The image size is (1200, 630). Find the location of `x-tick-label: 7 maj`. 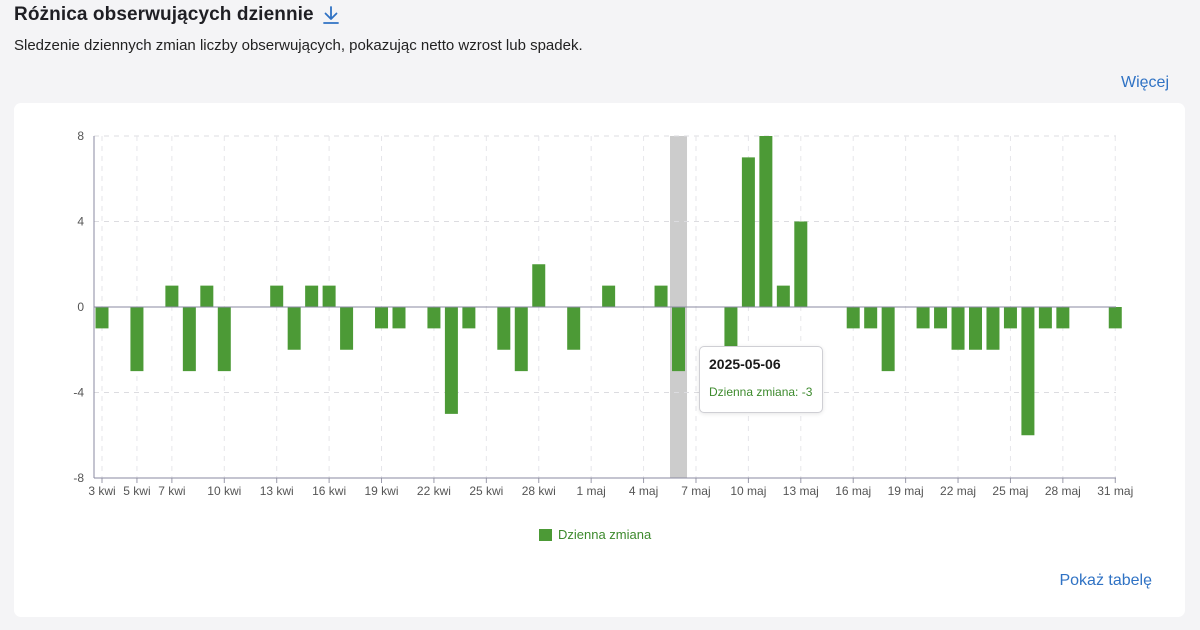

x-tick-label: 7 maj is located at coordinates (695, 491).